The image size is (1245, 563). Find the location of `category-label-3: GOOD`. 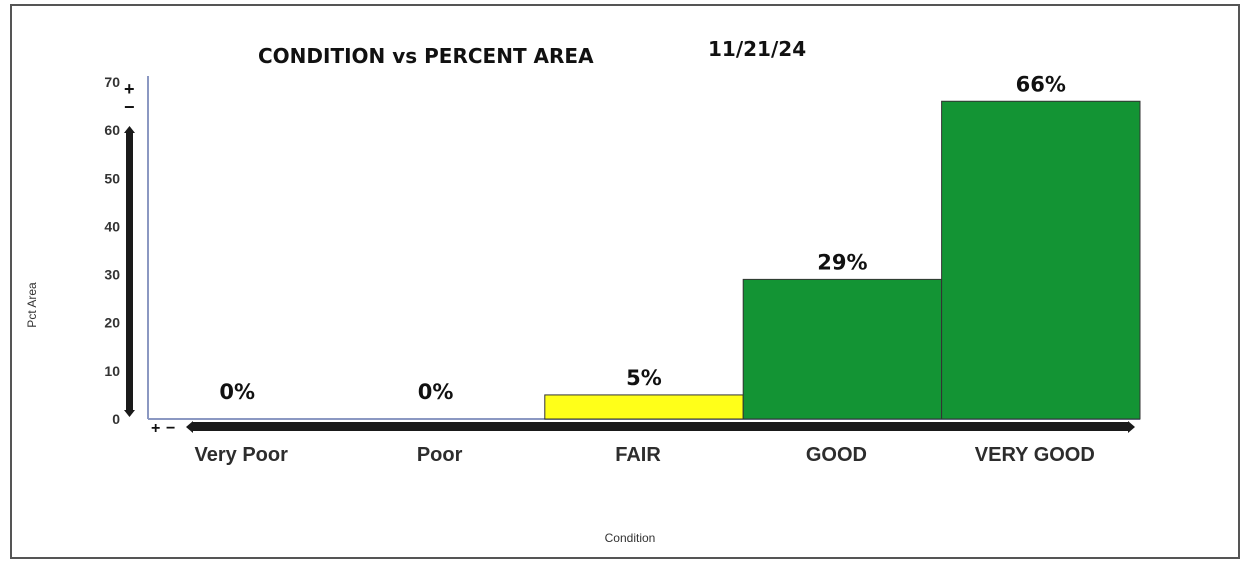

category-label-3: GOOD is located at coordinates (836, 455).